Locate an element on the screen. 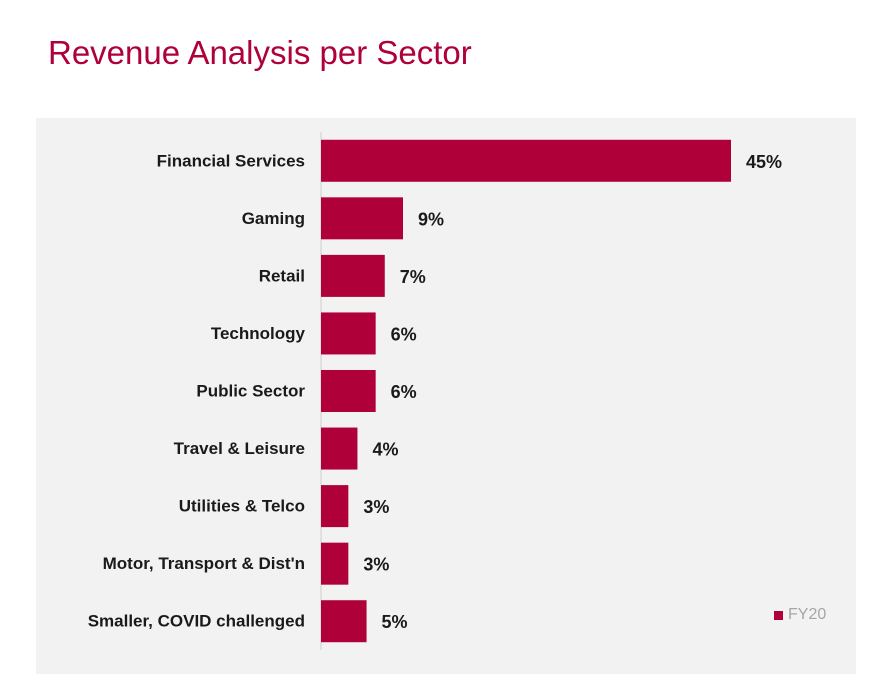 The width and height of the screenshot is (886, 699). category-label: Motor, Transport & Dist'n is located at coordinates (204, 563).